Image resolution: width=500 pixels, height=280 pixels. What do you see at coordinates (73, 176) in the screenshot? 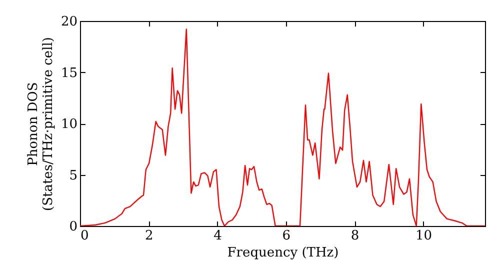
I see `y-tick-label: 5` at bounding box center [73, 176].